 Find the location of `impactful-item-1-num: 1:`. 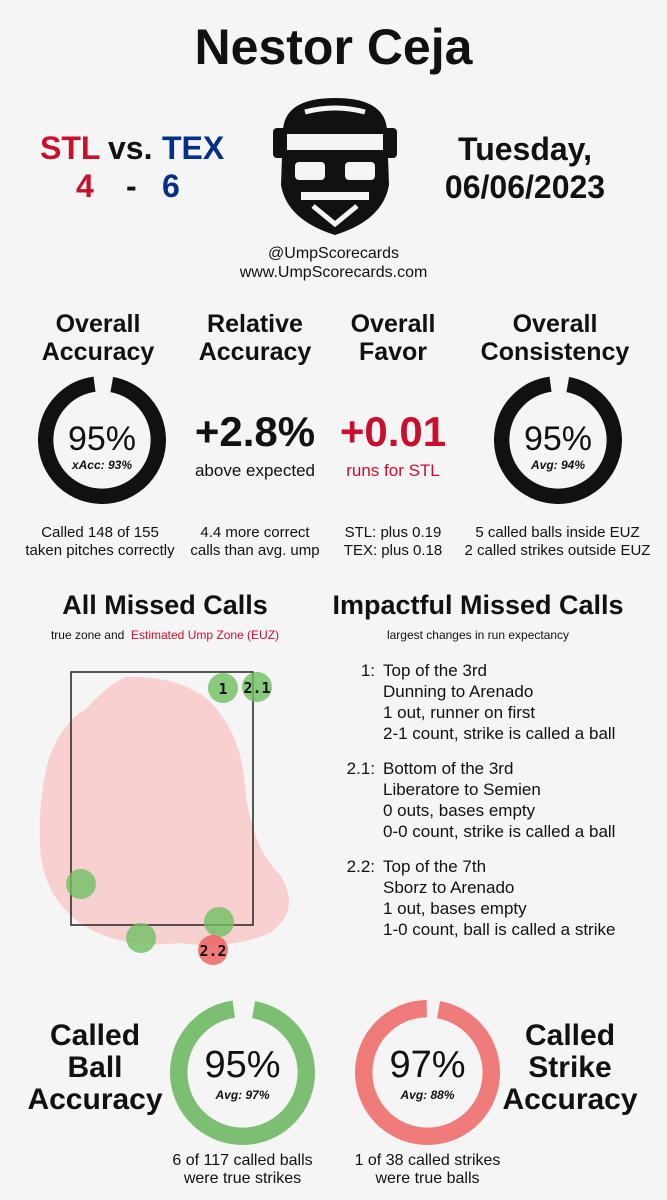

impactful-item-1-num: 1: is located at coordinates (367, 670).